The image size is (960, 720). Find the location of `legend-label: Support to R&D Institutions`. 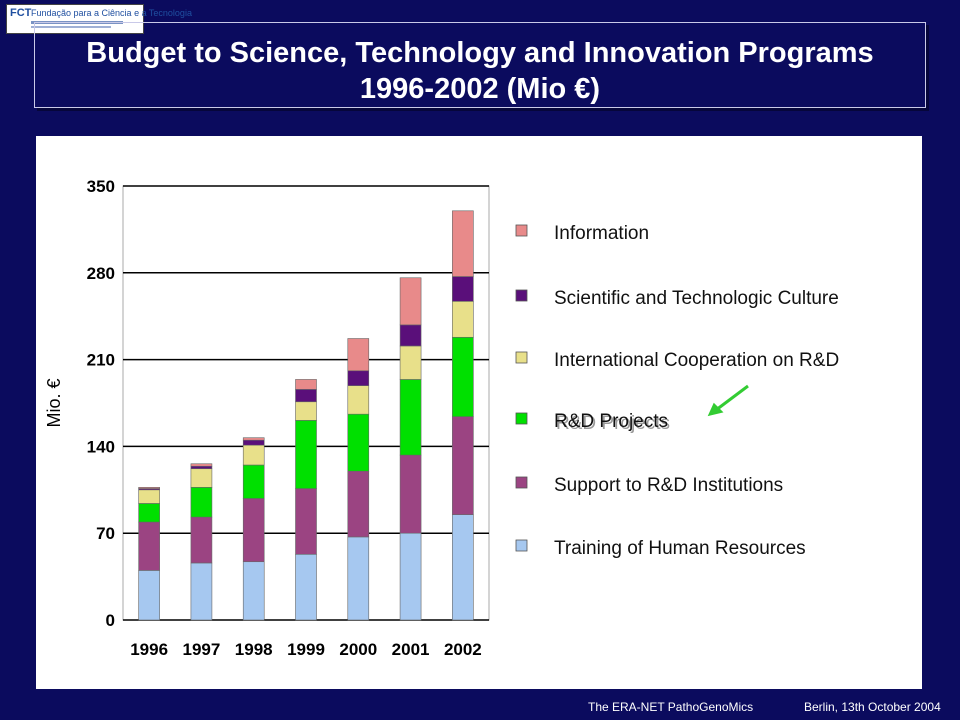

legend-label: Support to R&D Institutions is located at coordinates (668, 485).